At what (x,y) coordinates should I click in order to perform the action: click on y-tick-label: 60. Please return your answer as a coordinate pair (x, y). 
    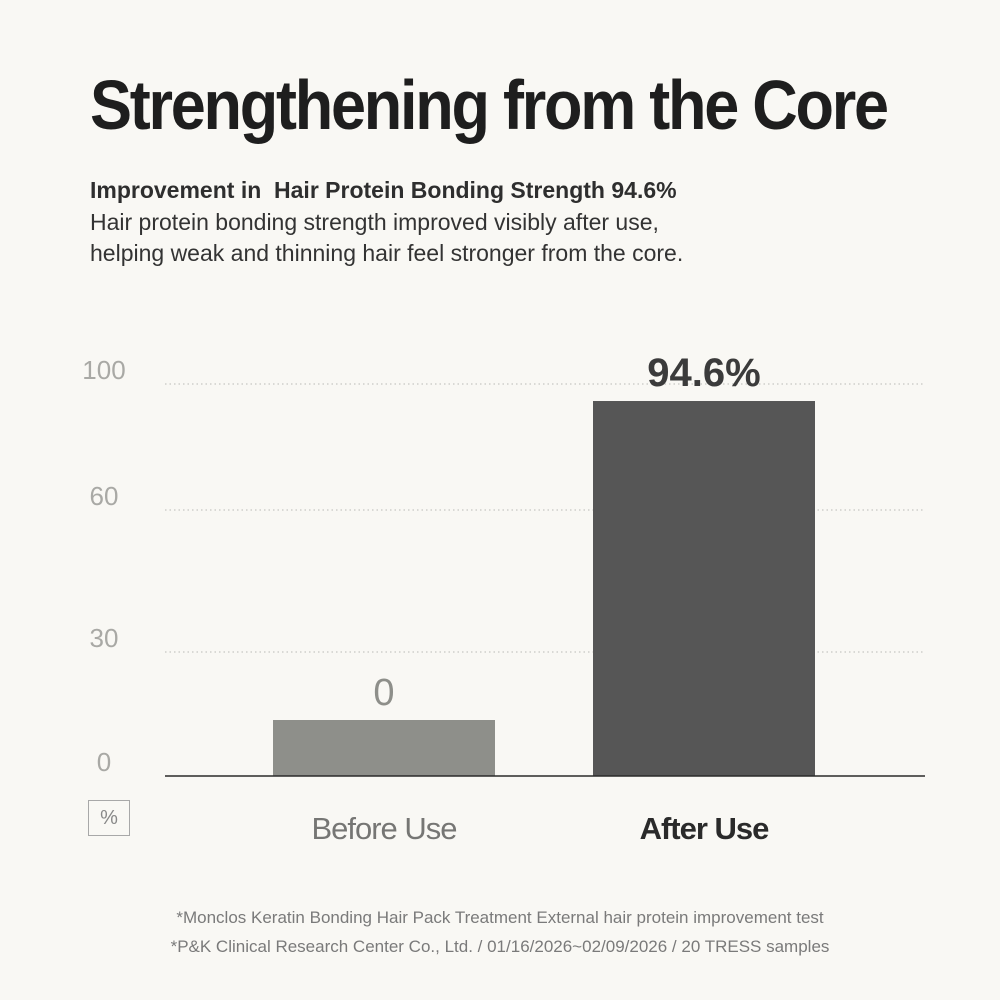
    Looking at the image, I should click on (104, 496).